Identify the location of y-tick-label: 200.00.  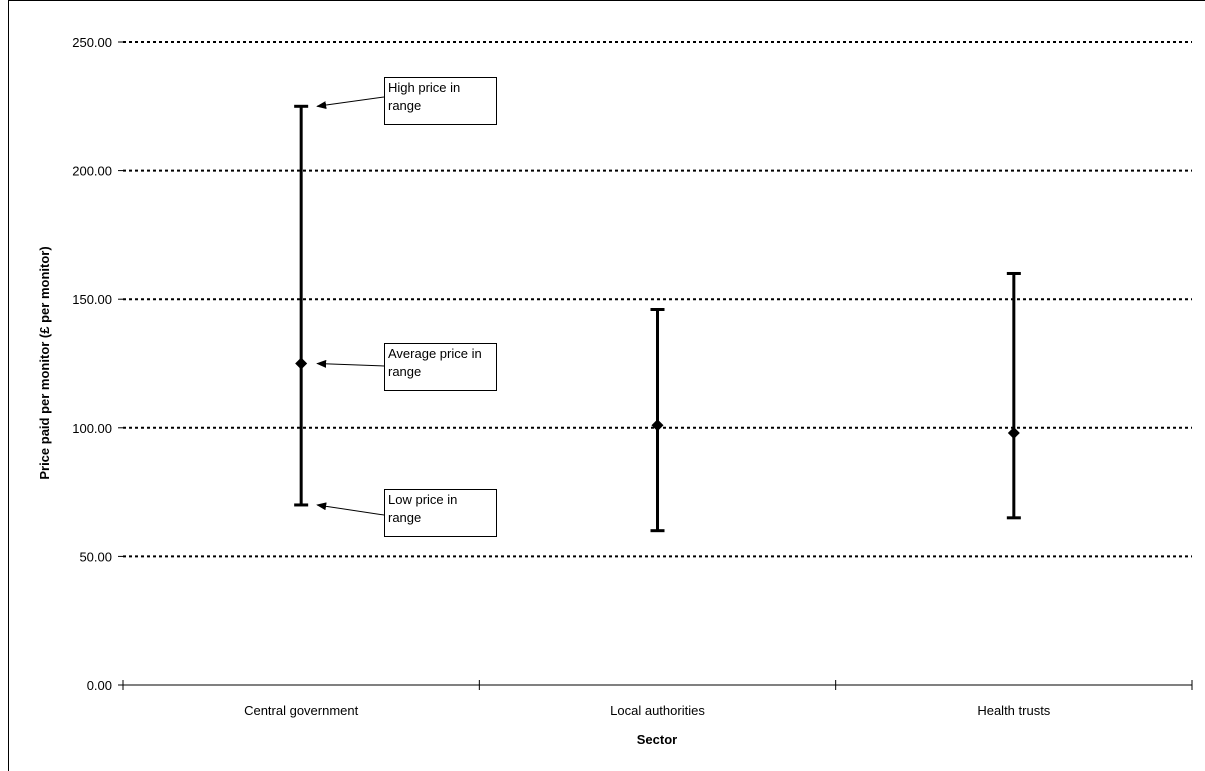
(92, 171).